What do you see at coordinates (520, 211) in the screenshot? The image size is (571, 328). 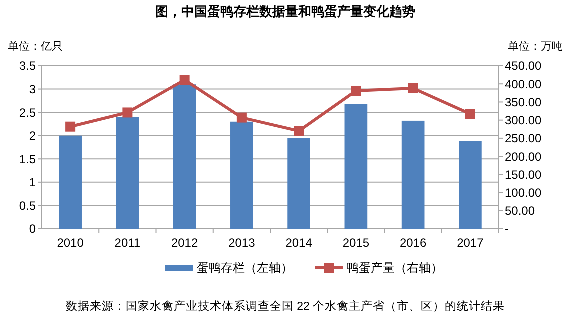 I see `y2-tick-label: 50.00` at bounding box center [520, 211].